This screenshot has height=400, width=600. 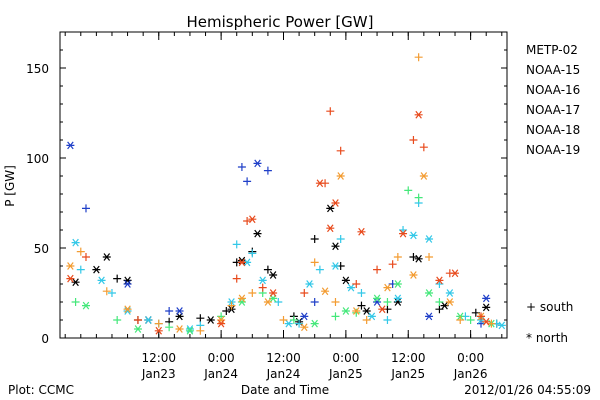 What do you see at coordinates (527, 390) in the screenshot?
I see `footer-timestamp: 2012/01/26 04:55:09` at bounding box center [527, 390].